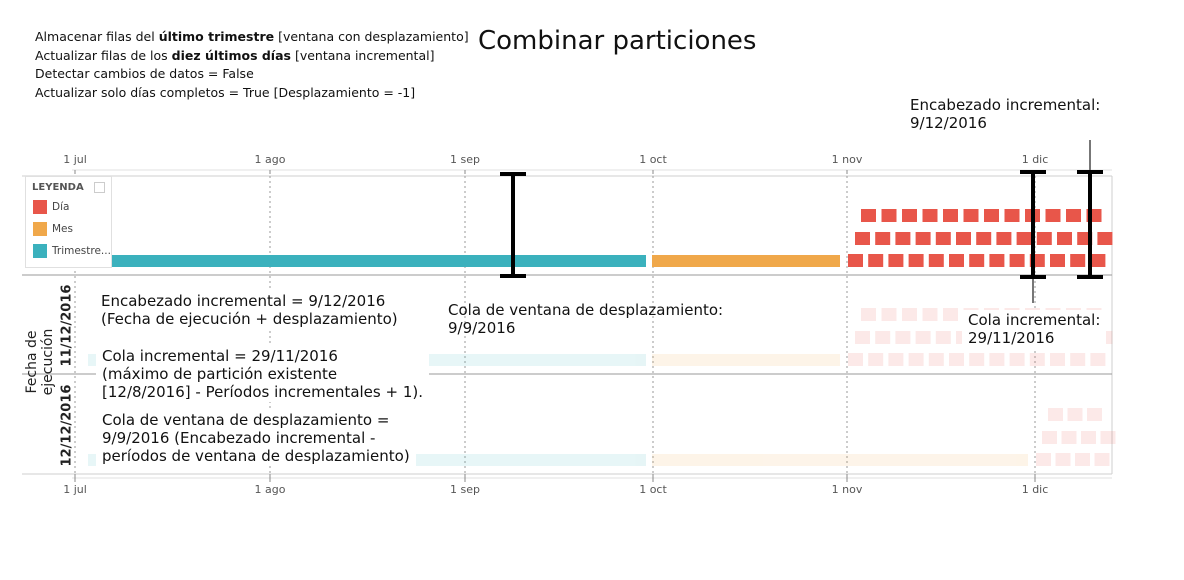 This screenshot has height=580, width=1184. What do you see at coordinates (367, 261) in the screenshot?
I see `quarter-bar` at bounding box center [367, 261].